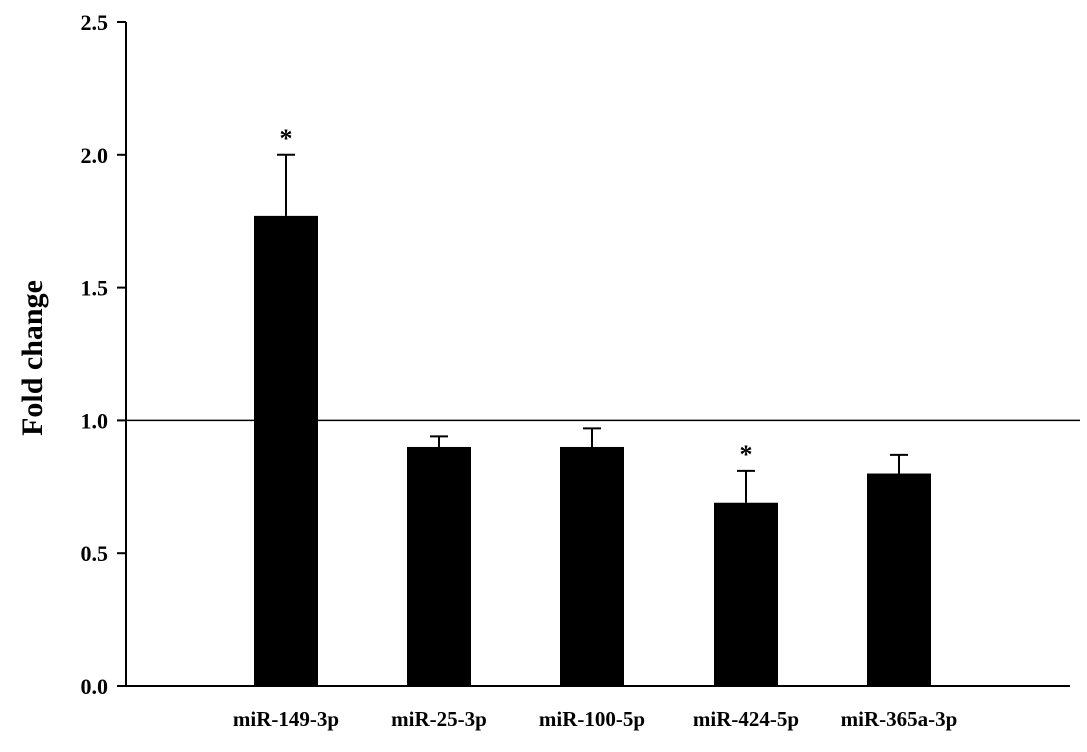  What do you see at coordinates (746, 719) in the screenshot?
I see `x-tick-label: miR-424-5p` at bounding box center [746, 719].